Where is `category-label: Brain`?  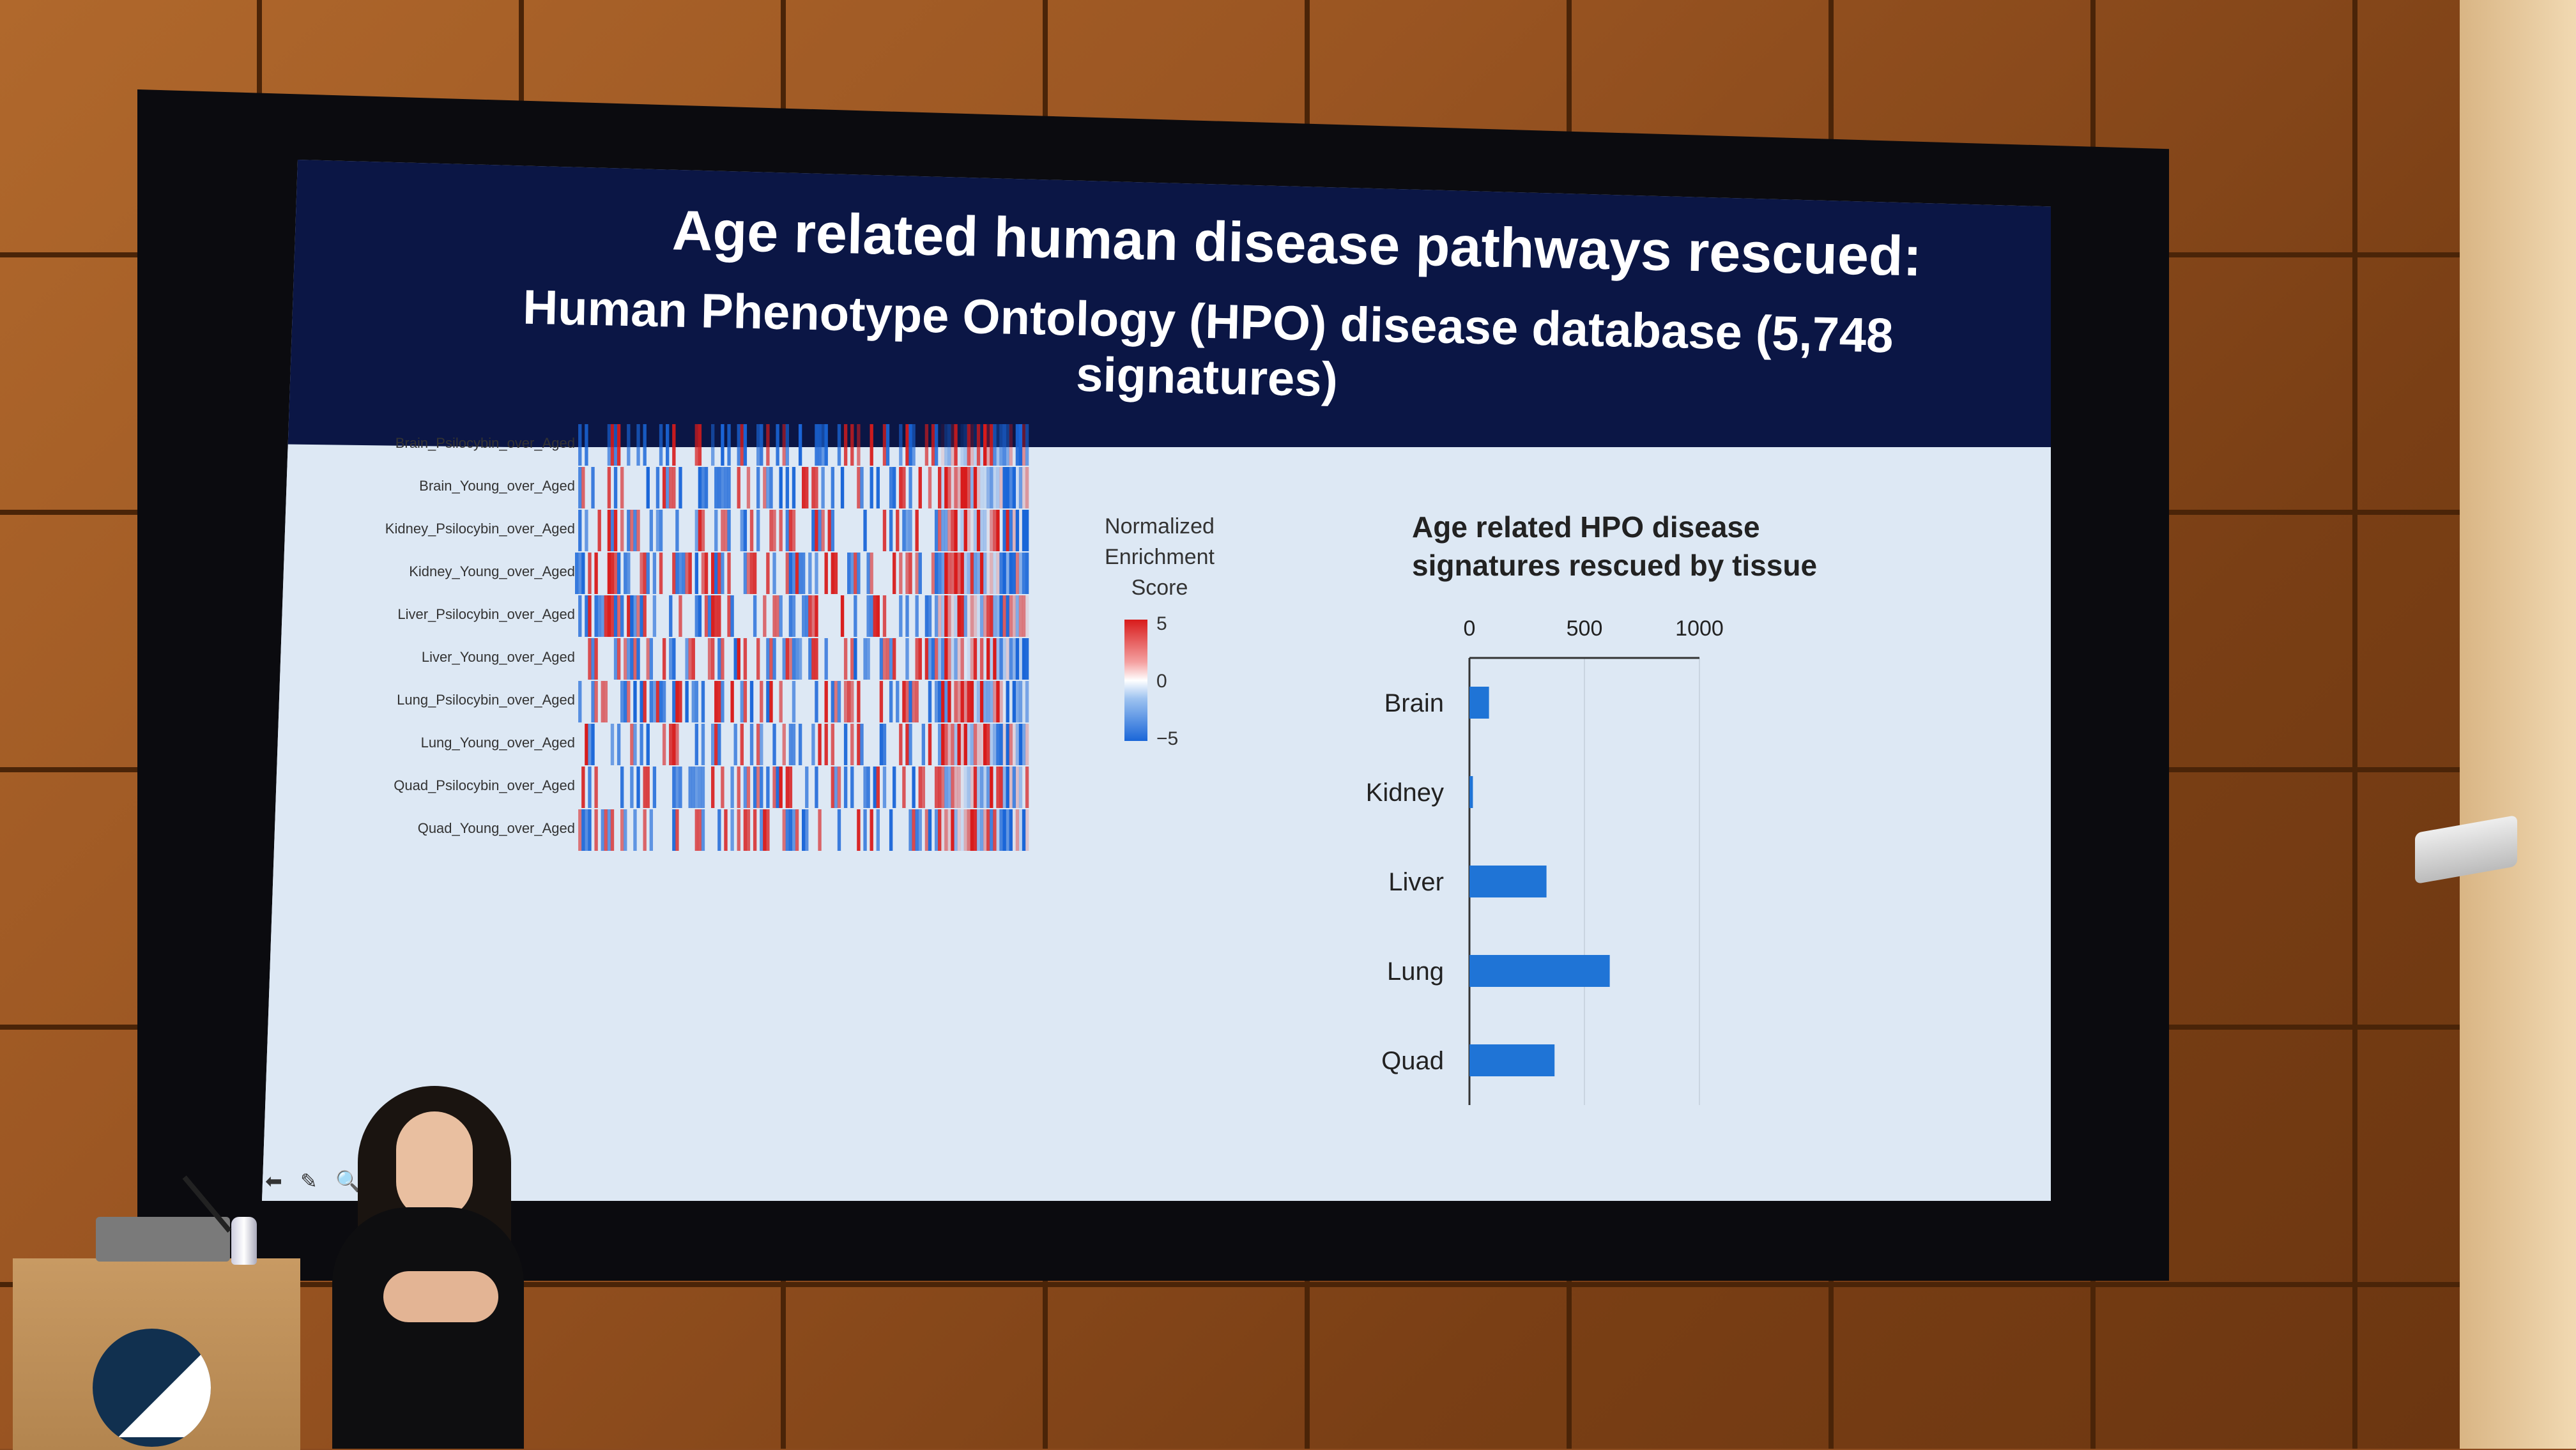 category-label: Brain is located at coordinates (1414, 703).